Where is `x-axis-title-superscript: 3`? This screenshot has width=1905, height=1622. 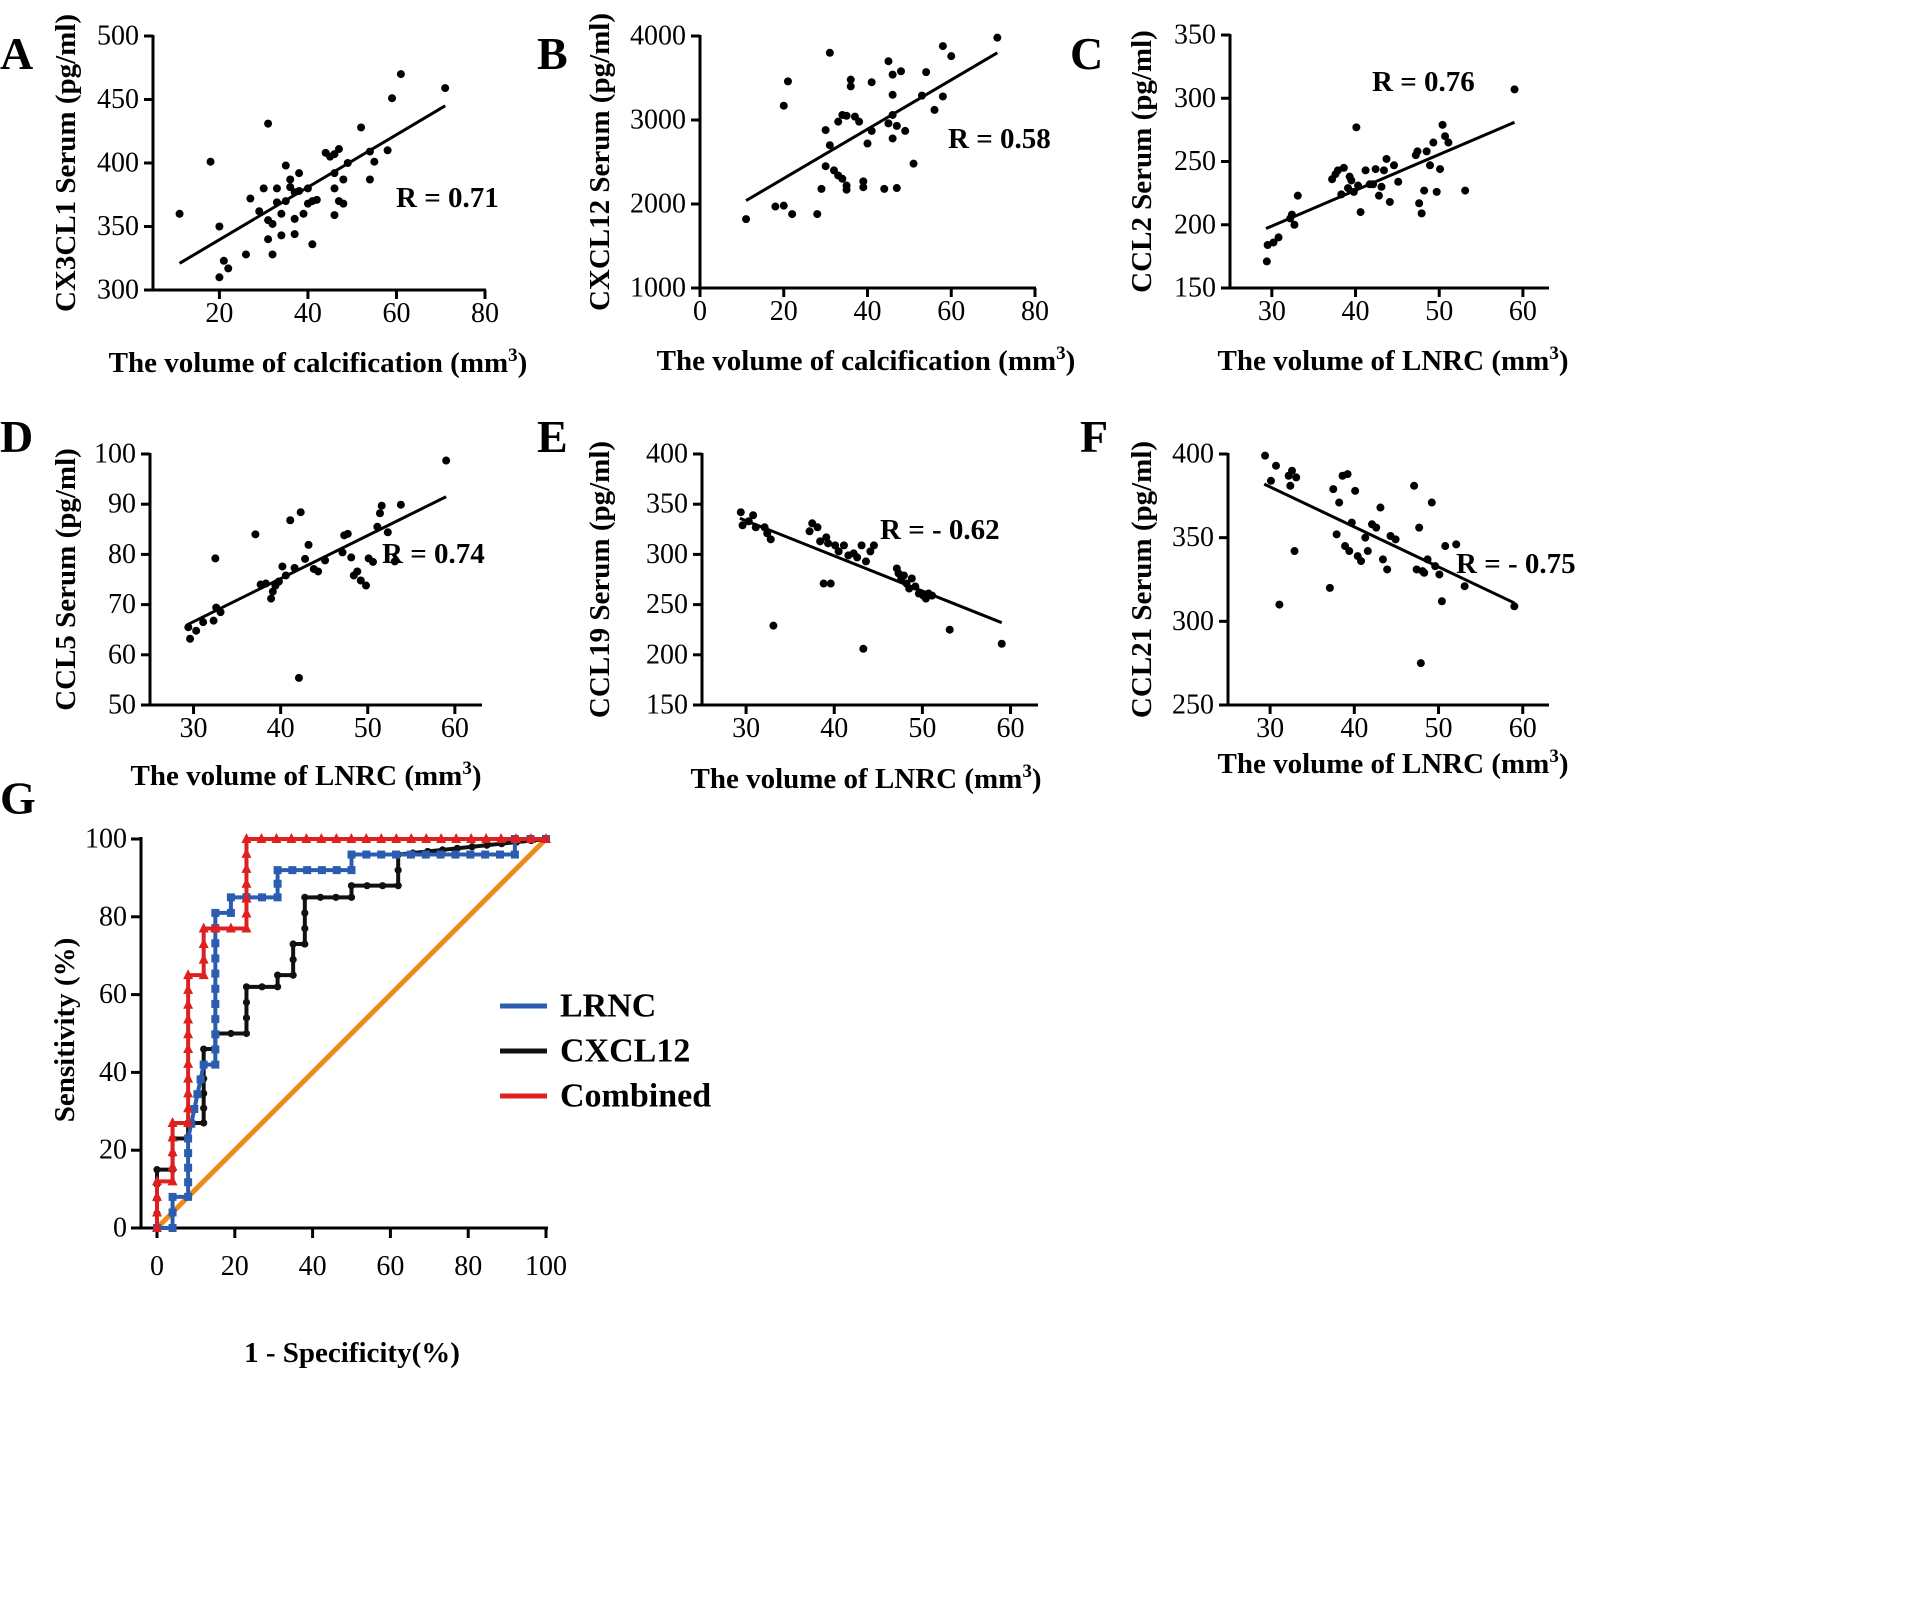 x-axis-title-superscript: 3 is located at coordinates (1554, 756).